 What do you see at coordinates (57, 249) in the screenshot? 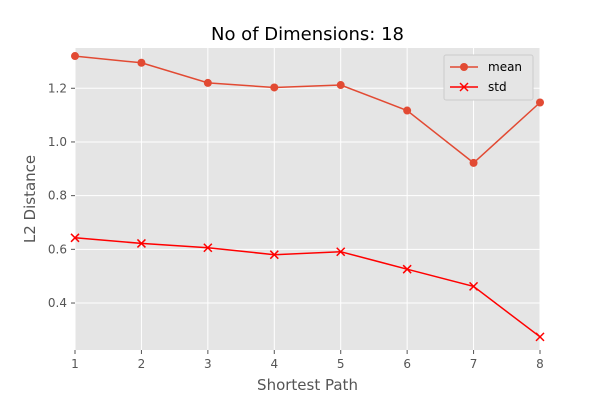
I see `y-tick-label: 0.6` at bounding box center [57, 249].